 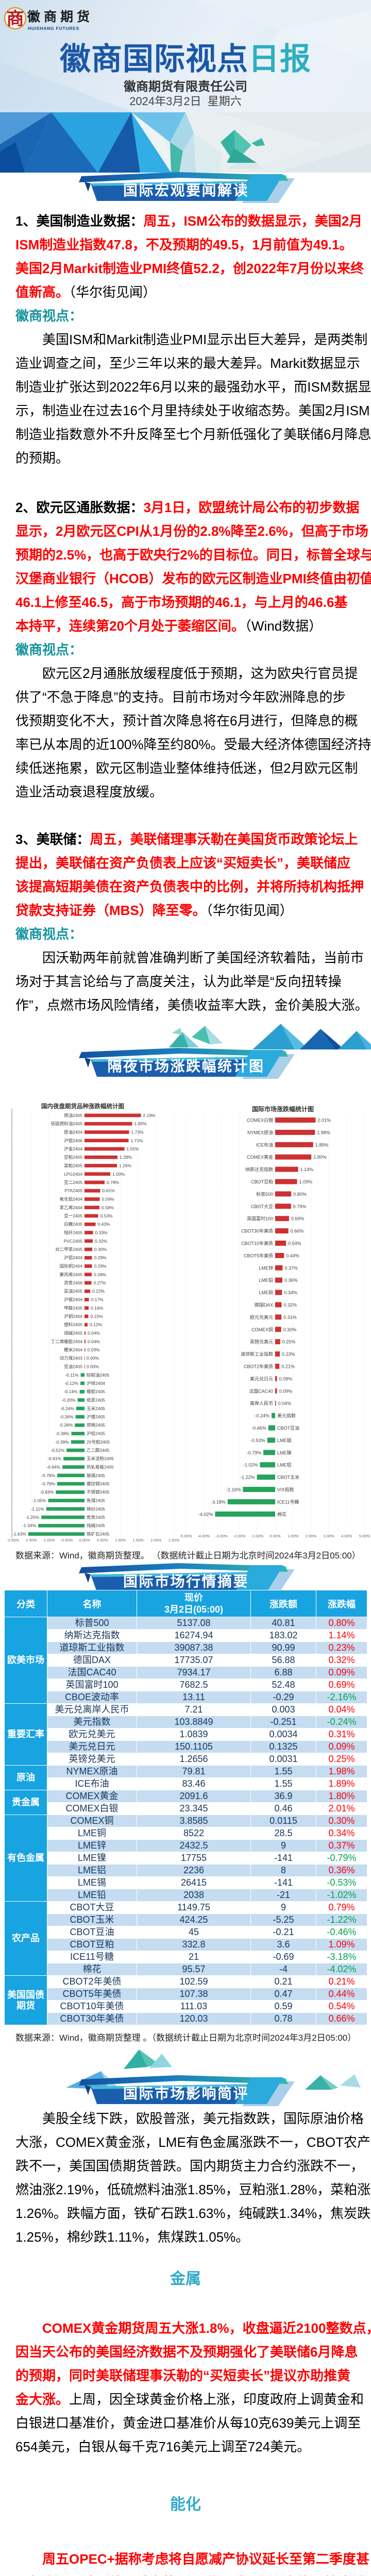 What do you see at coordinates (322, 1144) in the screenshot?
I see `svg-text: 1.89%` at bounding box center [322, 1144].